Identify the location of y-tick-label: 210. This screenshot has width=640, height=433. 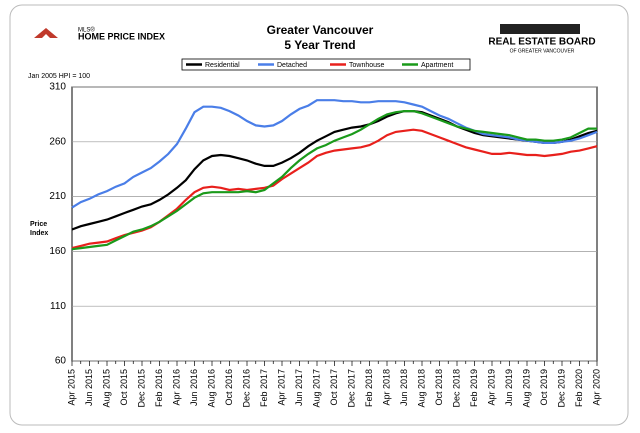
(57, 196).